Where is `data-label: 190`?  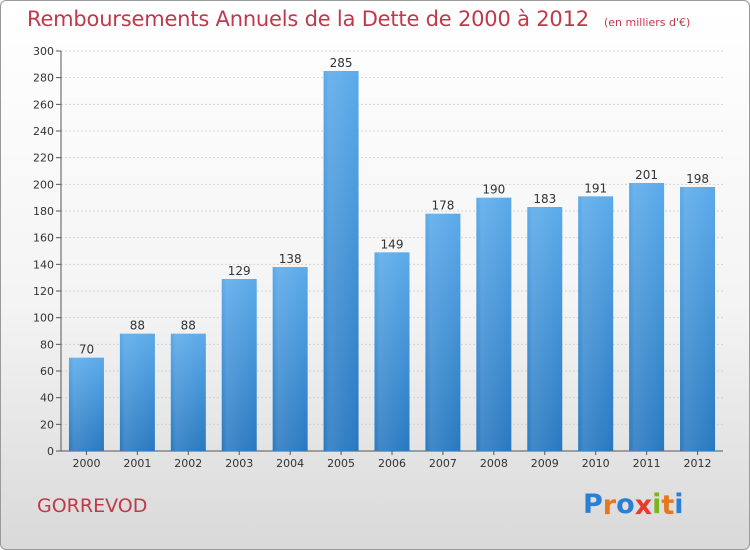
data-label: 190 is located at coordinates (493, 190).